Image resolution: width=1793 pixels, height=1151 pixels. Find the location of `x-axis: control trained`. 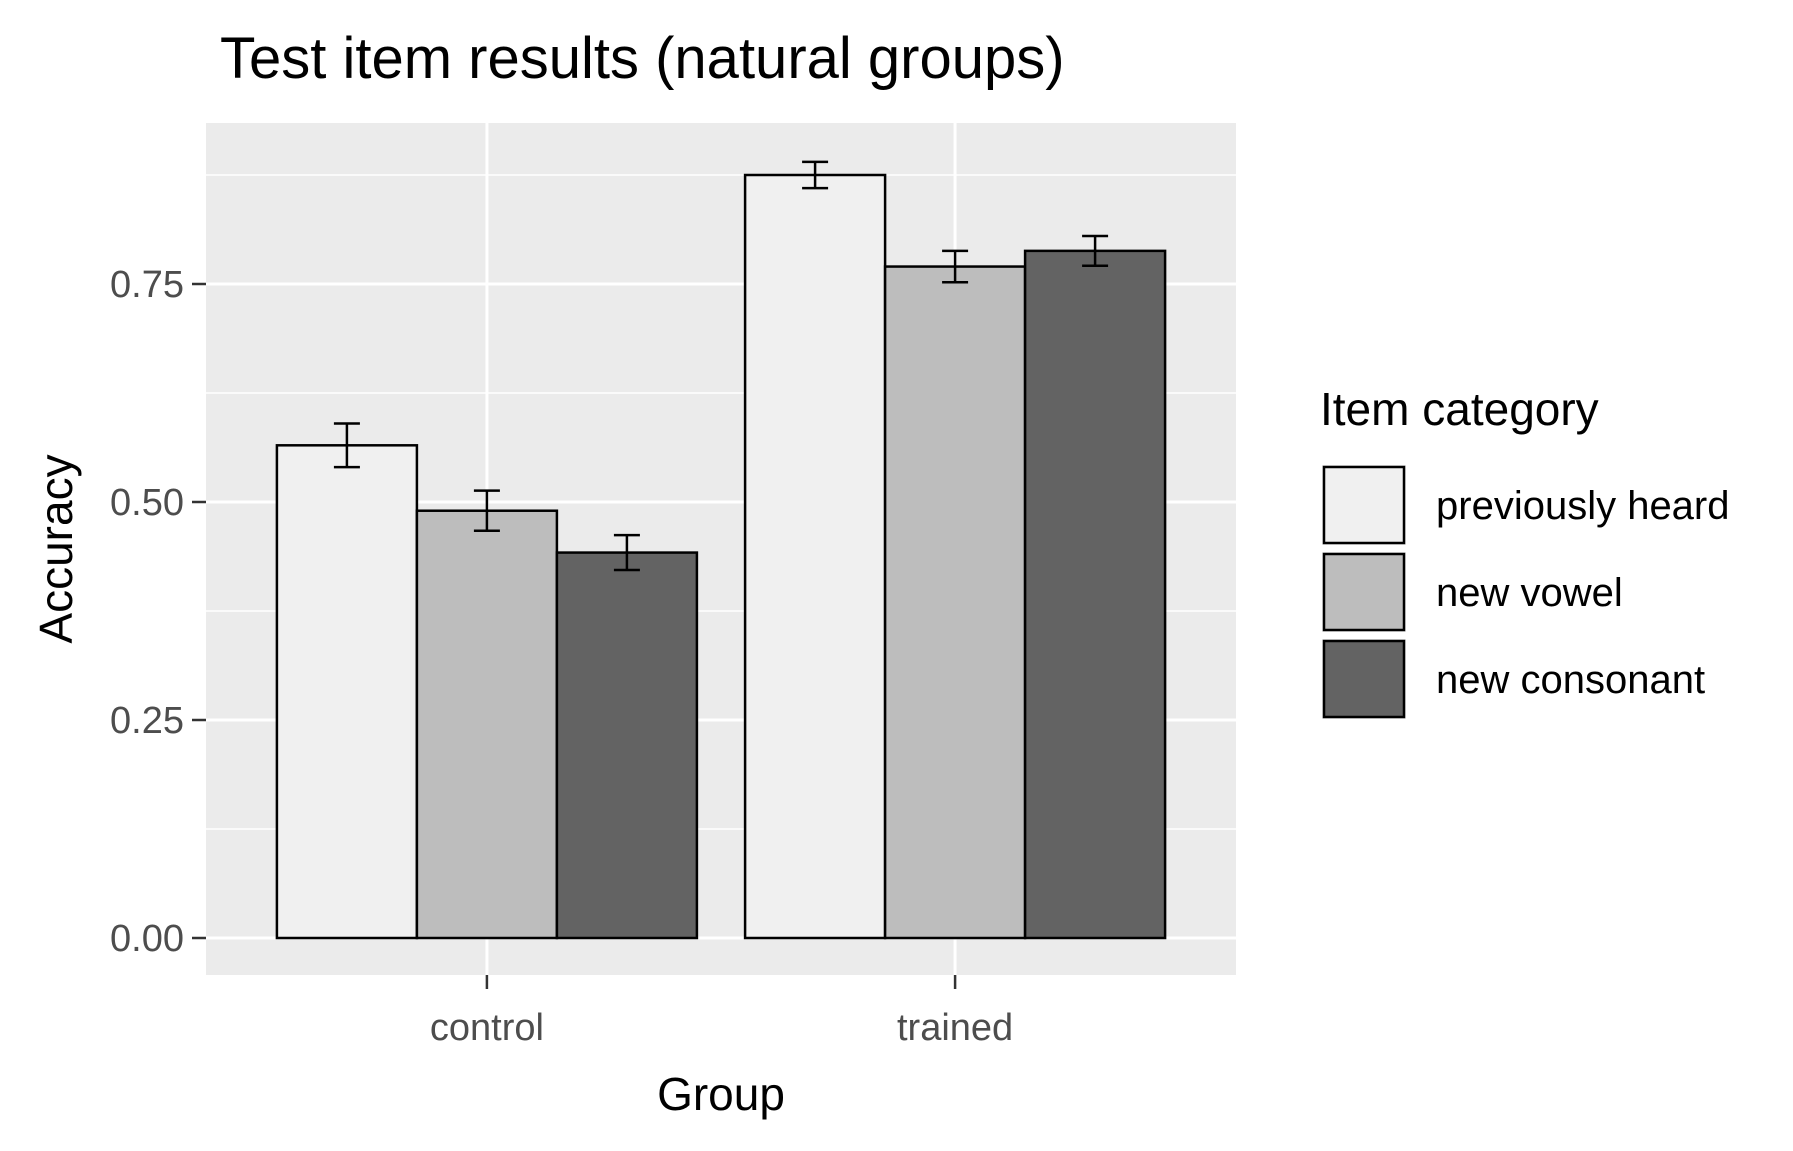

x-axis: control trained is located at coordinates (721, 1012).